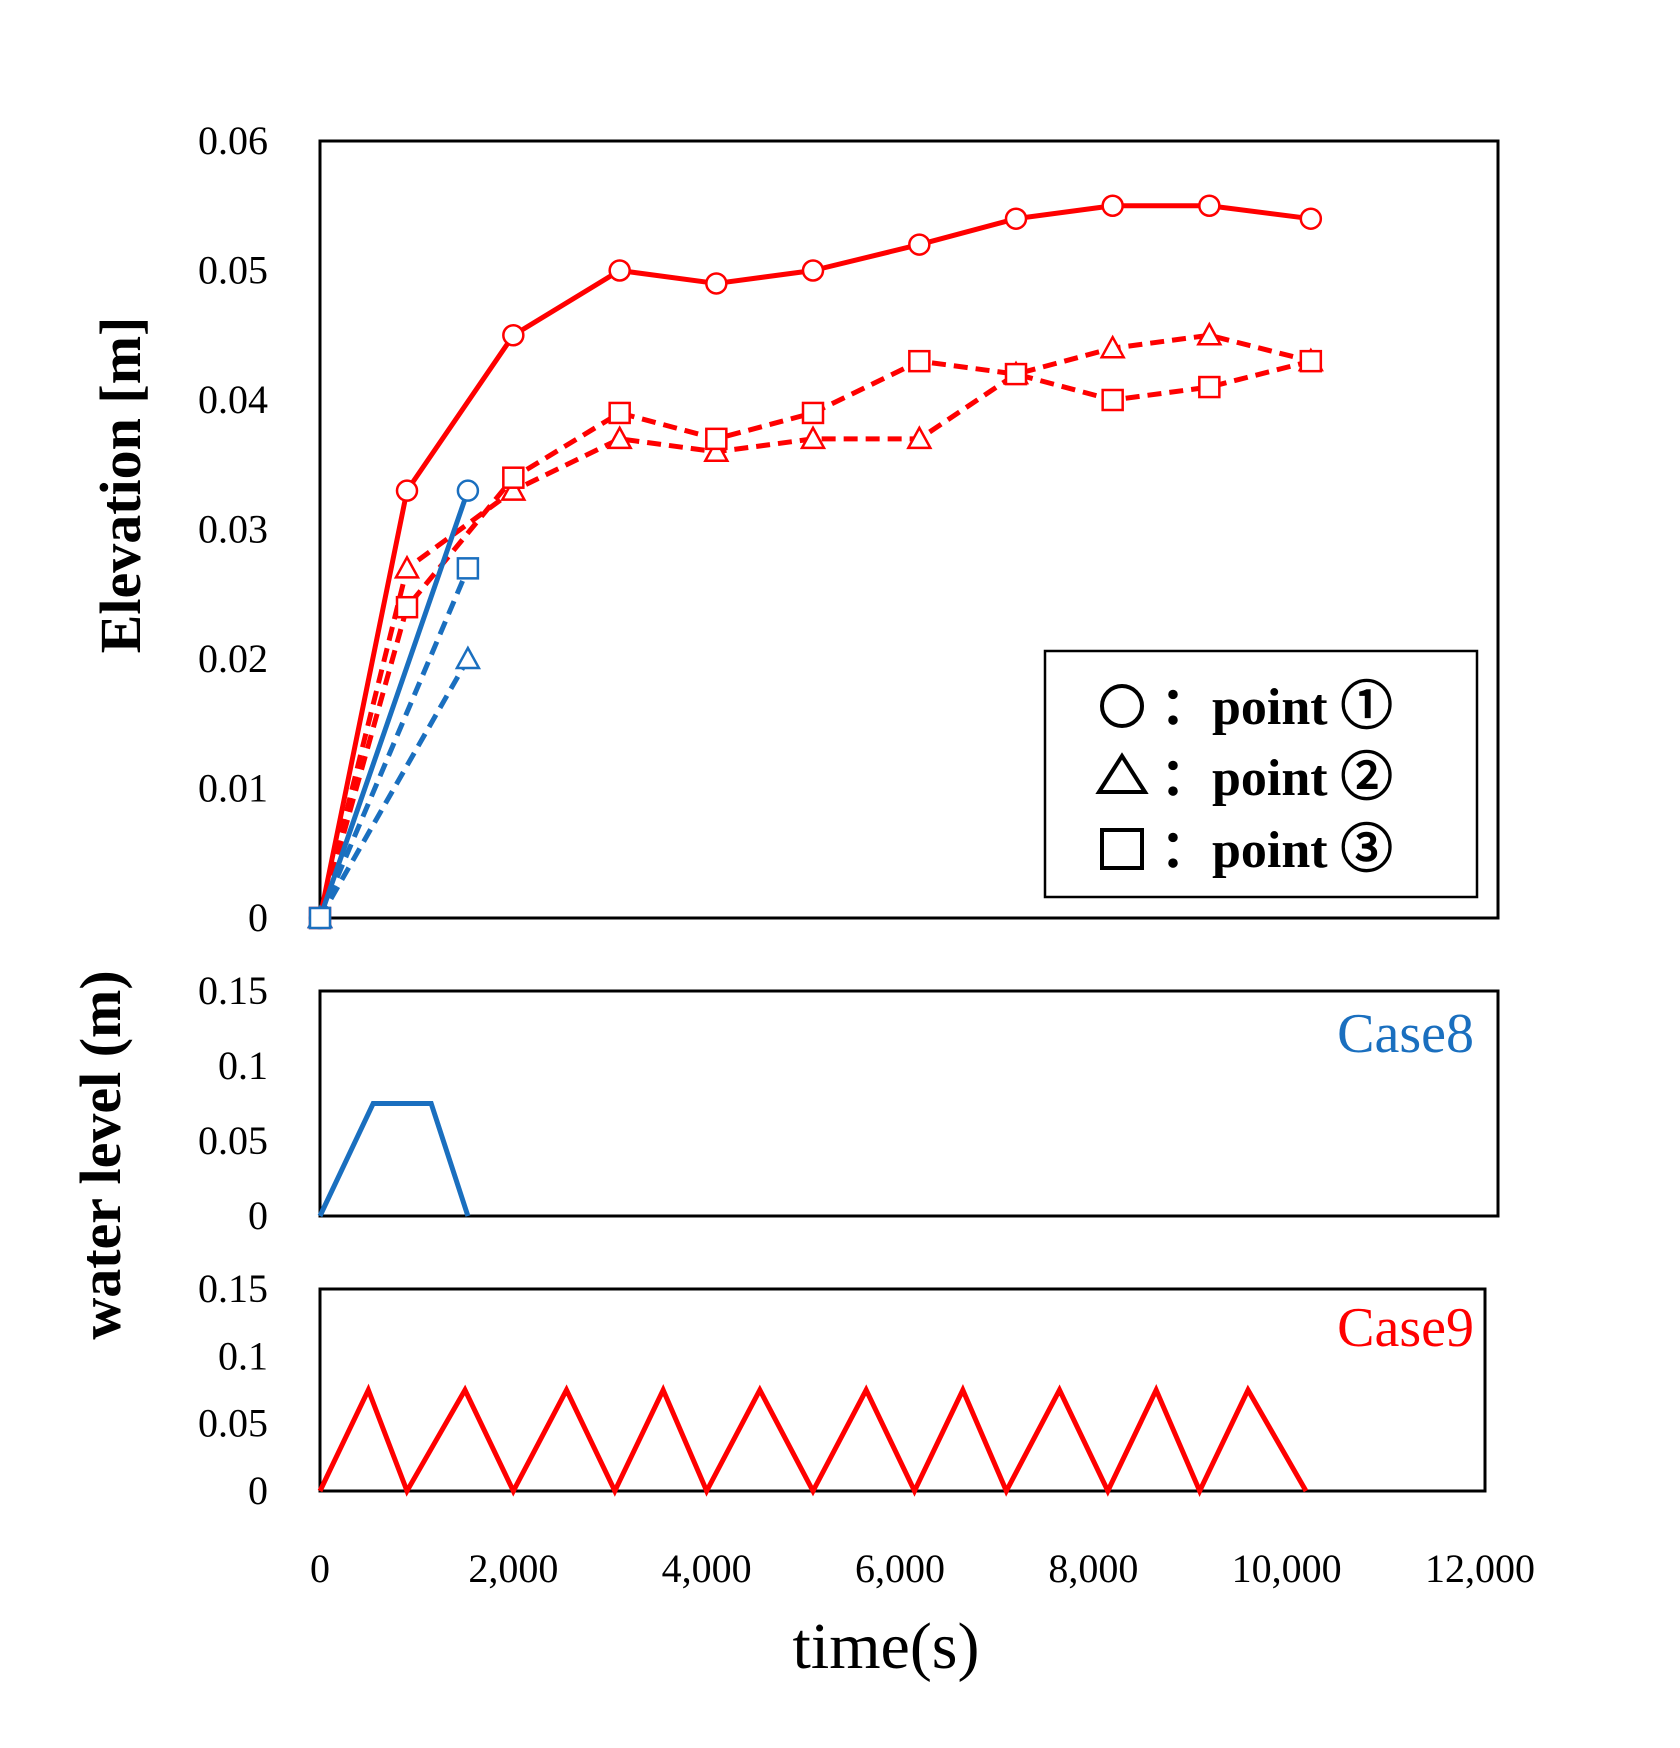 The image size is (1680, 1748). I want to click on legend: ：point ① ：point ② ：point ③, so click(1261, 774).